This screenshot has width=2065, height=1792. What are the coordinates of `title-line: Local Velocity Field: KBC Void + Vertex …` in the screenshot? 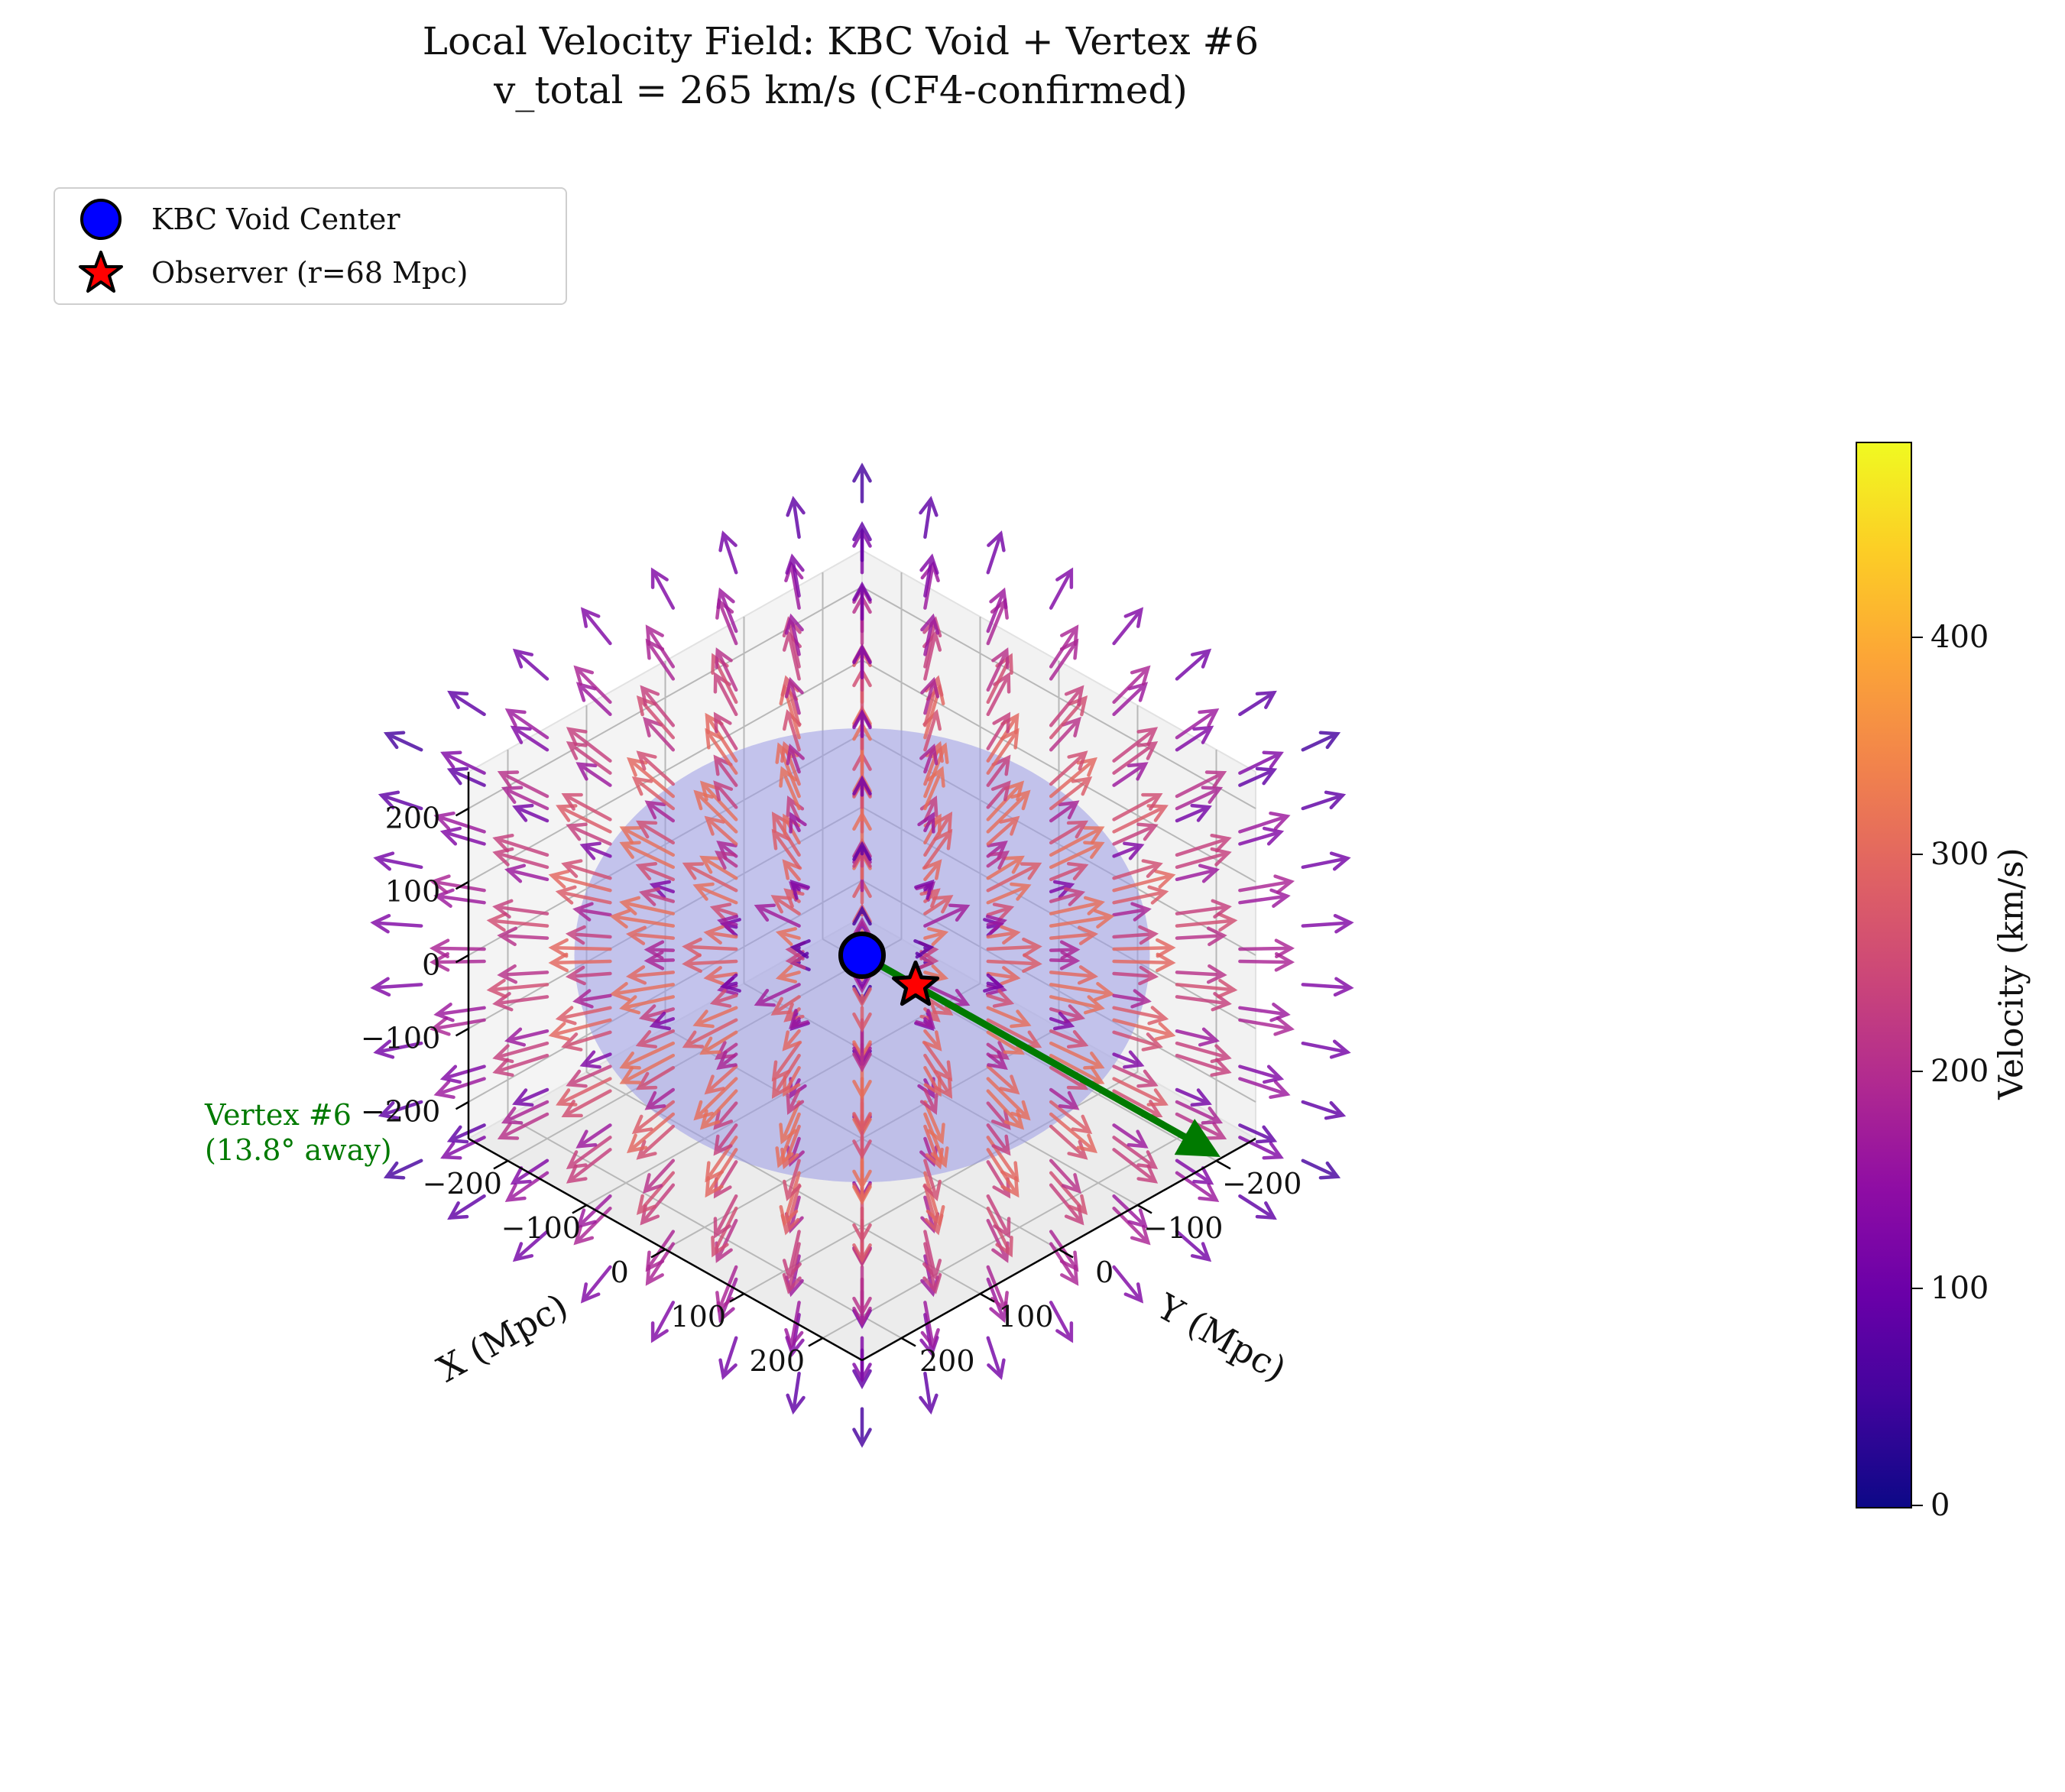 It's located at (841, 41).